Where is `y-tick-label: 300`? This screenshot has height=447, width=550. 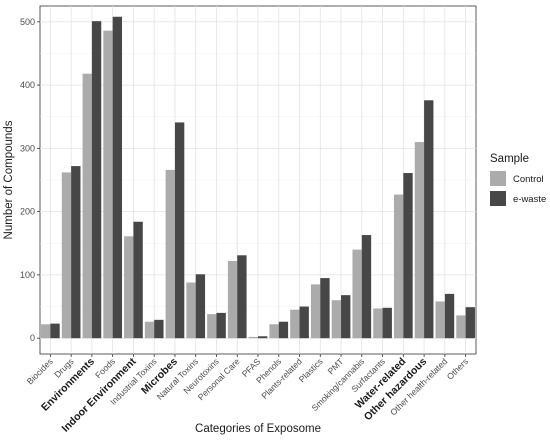 y-tick-label: 300 is located at coordinates (27, 148).